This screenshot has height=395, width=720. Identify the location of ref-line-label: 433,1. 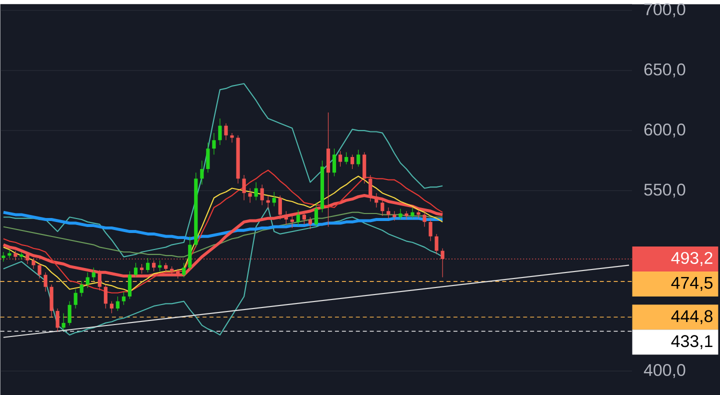
(691, 342).